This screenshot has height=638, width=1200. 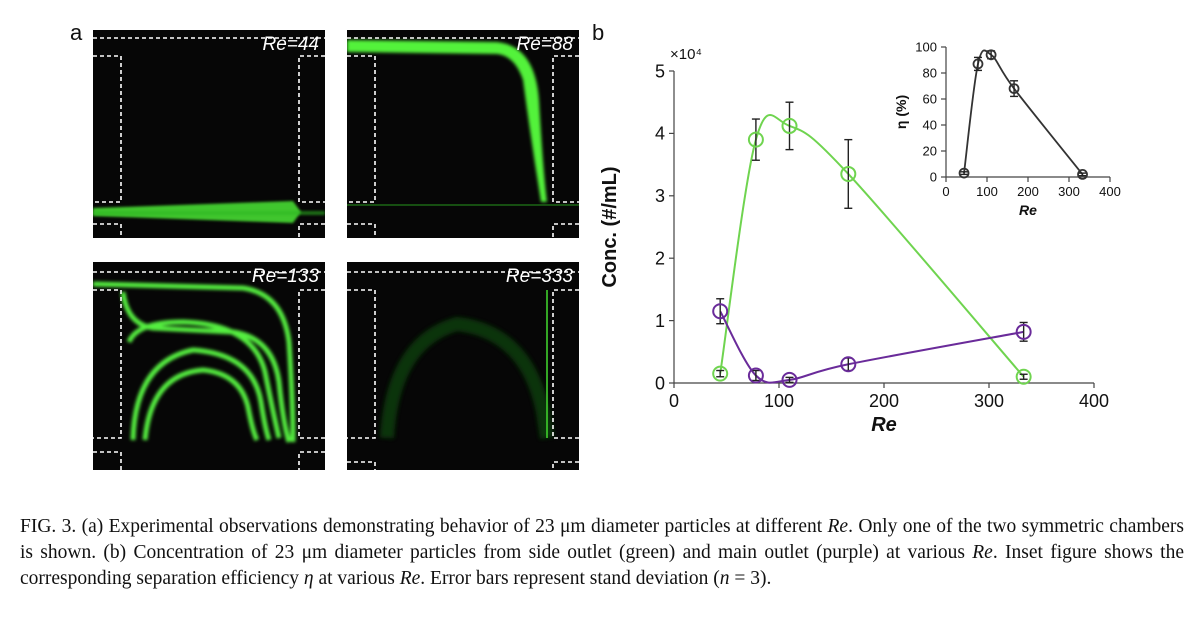 I want to click on y-tick-label: 4, so click(x=660, y=134).